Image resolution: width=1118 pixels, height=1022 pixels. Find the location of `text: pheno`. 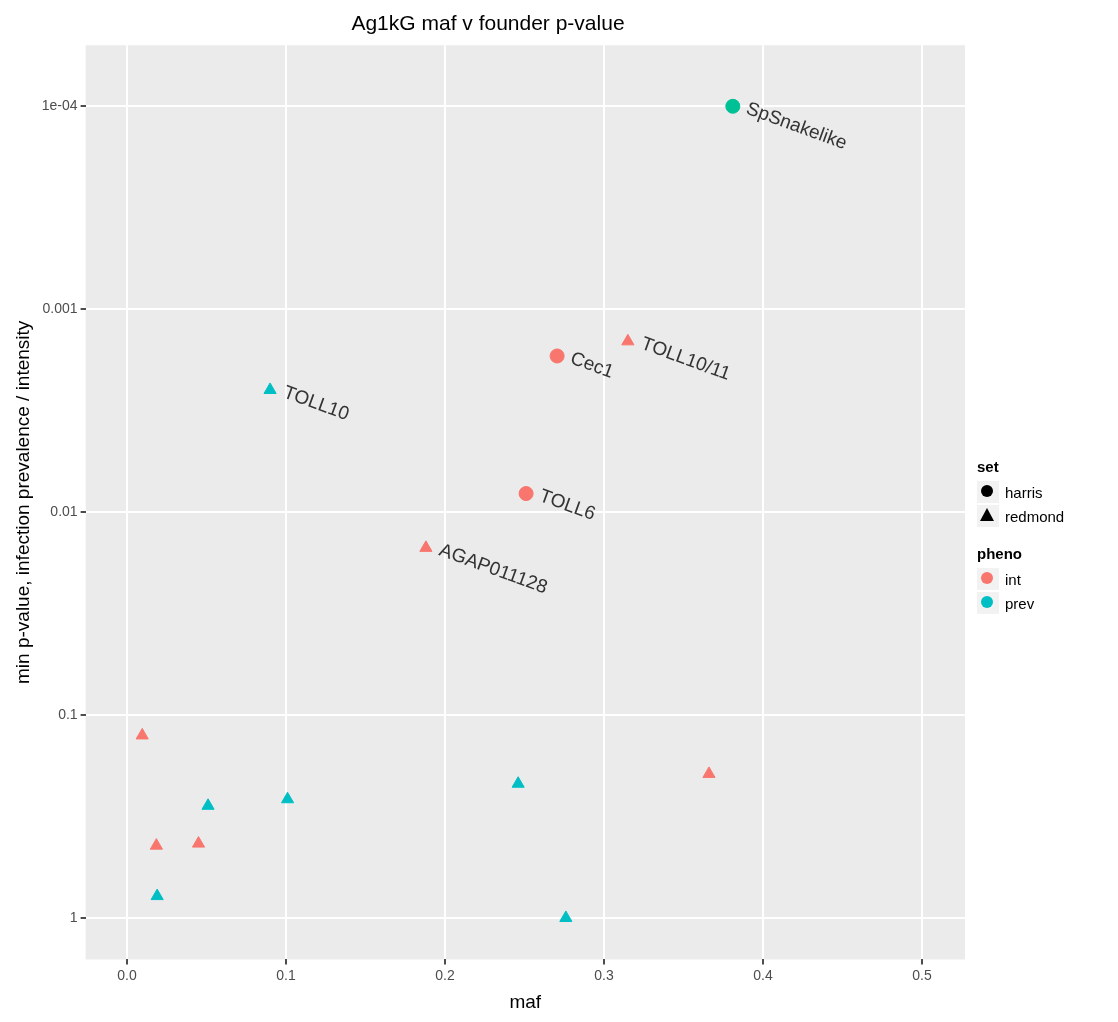

text: pheno is located at coordinates (999, 553).